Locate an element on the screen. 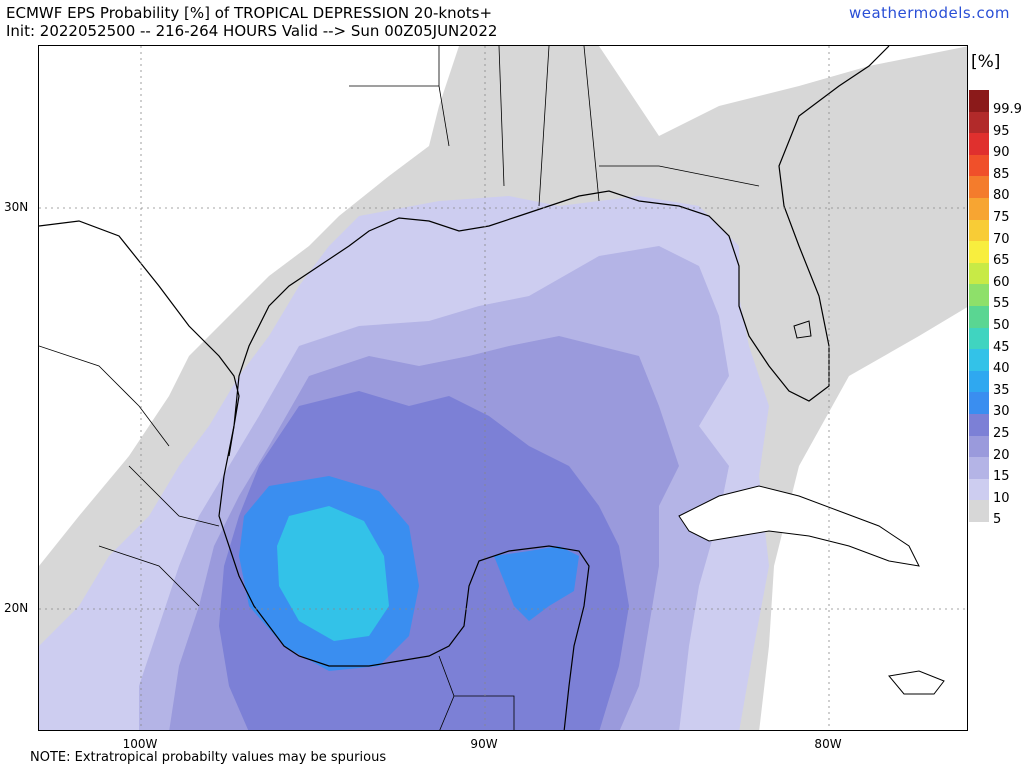 The height and width of the screenshot is (768, 1024). legend-unit: [%] is located at coordinates (986, 62).